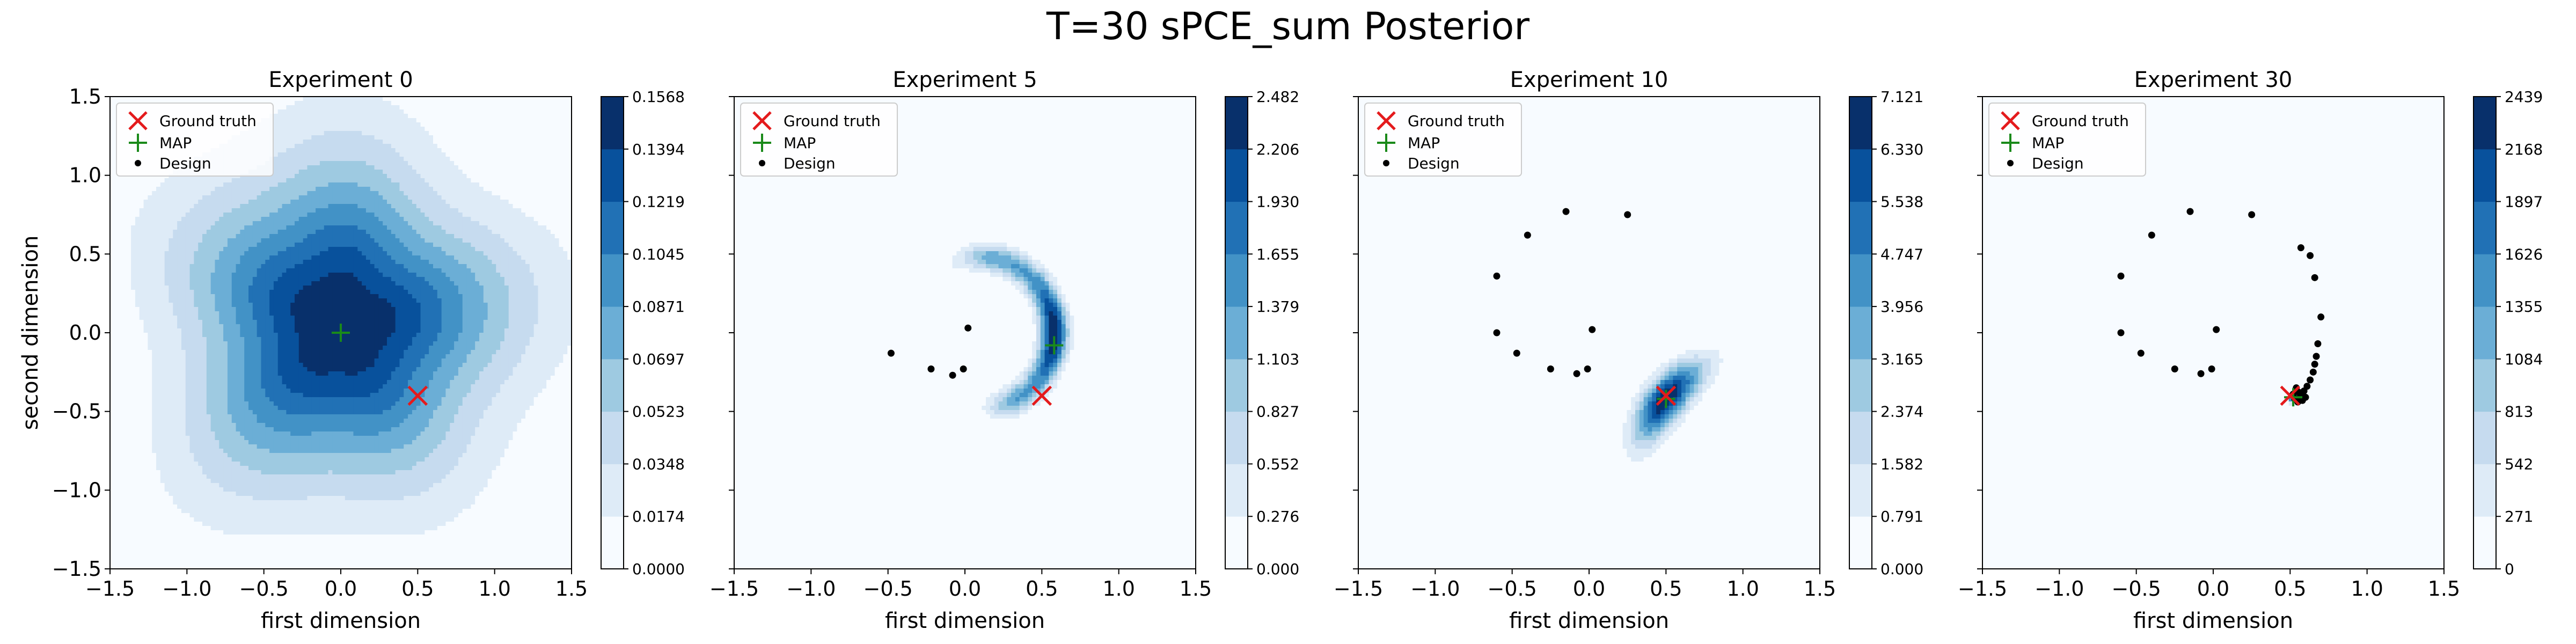 The width and height of the screenshot is (2576, 644). What do you see at coordinates (2367, 589) in the screenshot?
I see `x-tick-label: 1.0` at bounding box center [2367, 589].